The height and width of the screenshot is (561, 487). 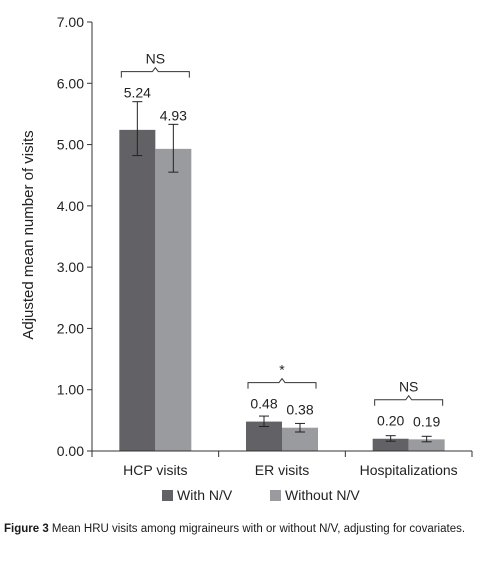 What do you see at coordinates (263, 404) in the screenshot?
I see `data-label: 0.48` at bounding box center [263, 404].